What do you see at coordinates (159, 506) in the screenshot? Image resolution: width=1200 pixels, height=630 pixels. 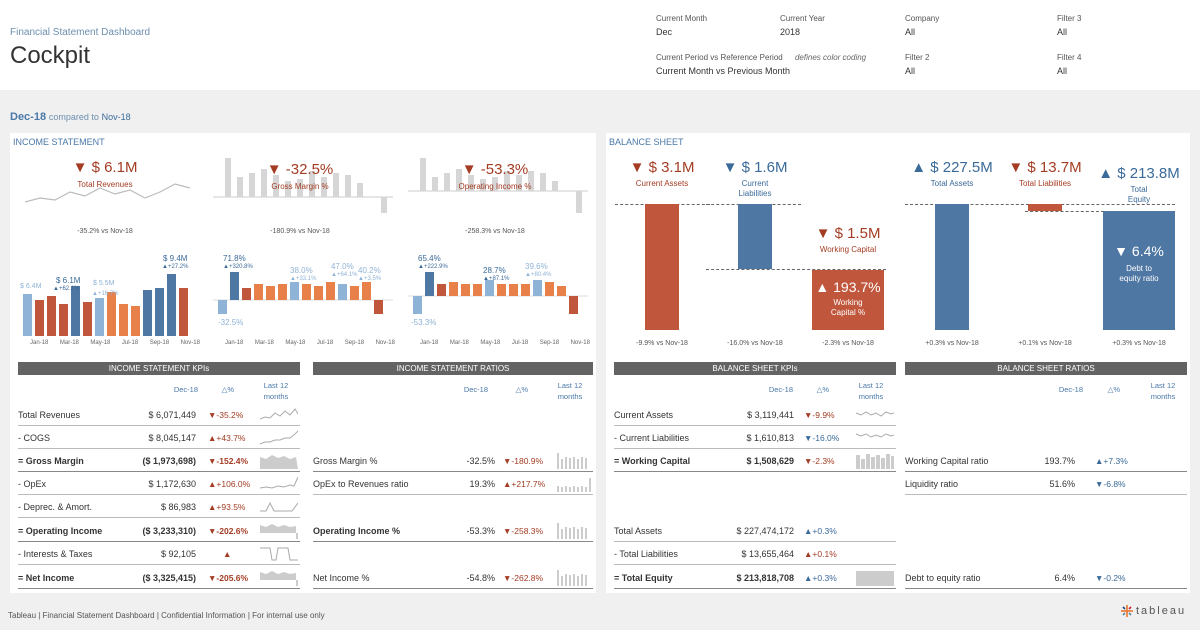 I see `table-row: - Deprec. & Amort. $ 86,983 ▲+93.5%` at bounding box center [159, 506].